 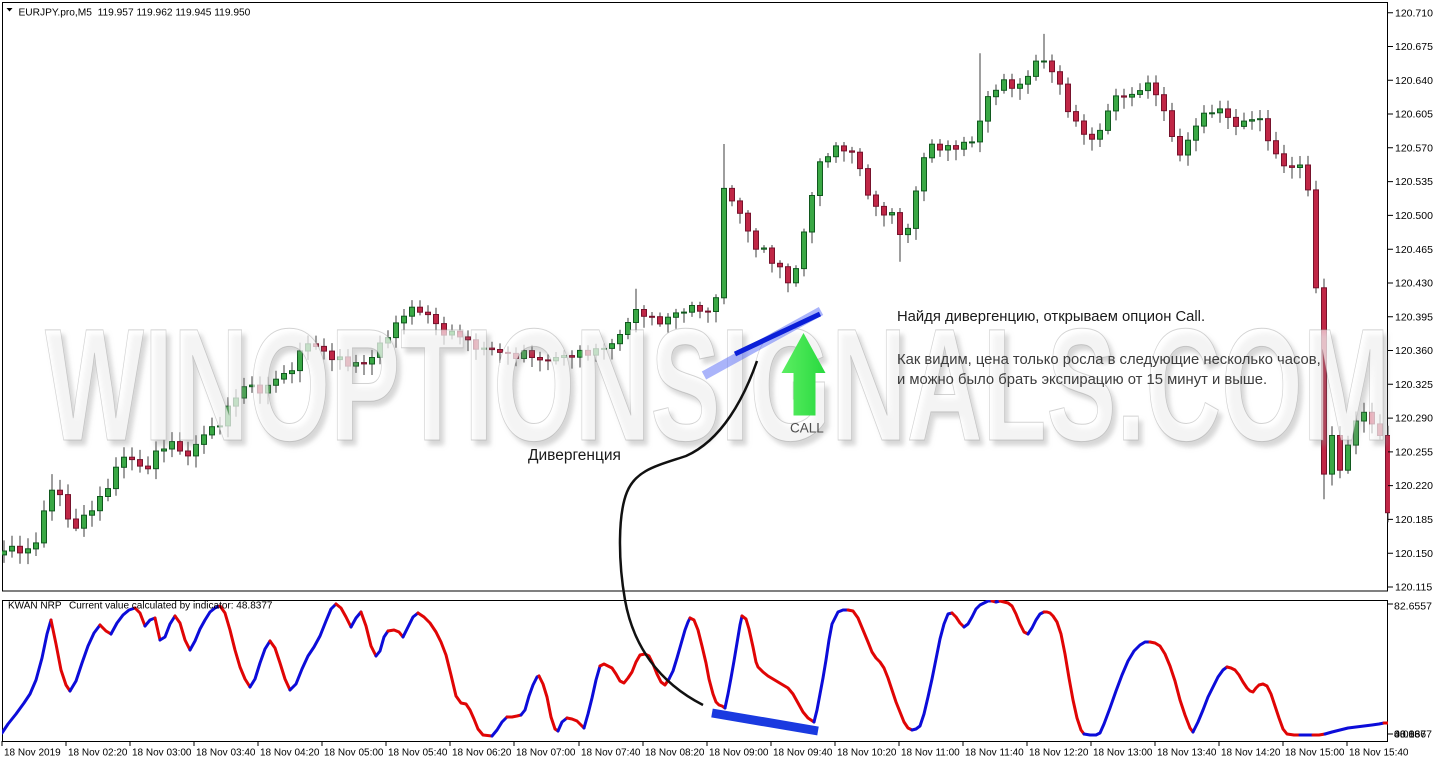 What do you see at coordinates (739, 753) in the screenshot?
I see `svg-text: 18 Nov 09:00` at bounding box center [739, 753].